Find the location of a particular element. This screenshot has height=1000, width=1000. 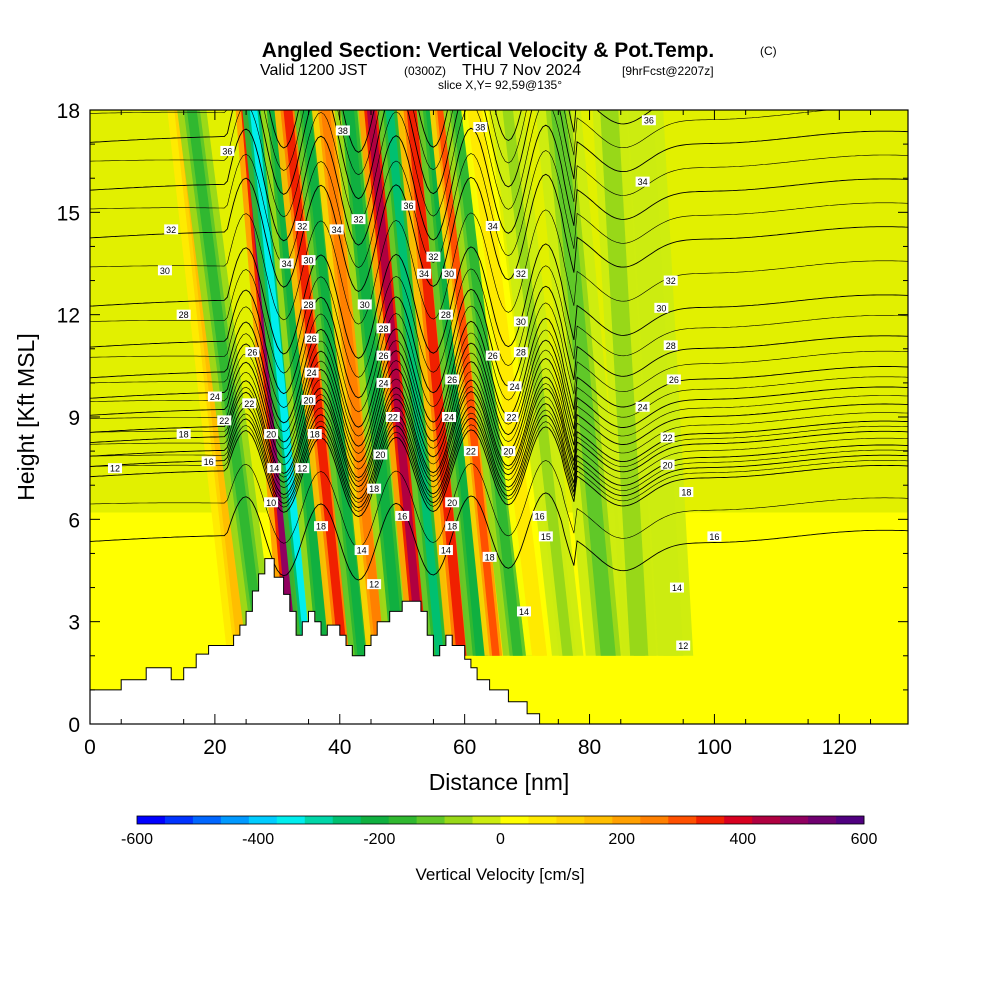

svg-text: 24 is located at coordinates (449, 418).